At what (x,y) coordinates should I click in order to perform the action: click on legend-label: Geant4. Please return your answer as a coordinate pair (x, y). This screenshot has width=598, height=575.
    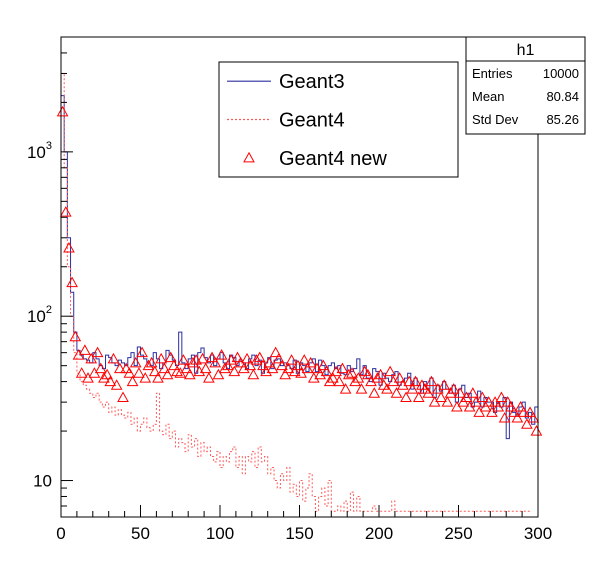
    Looking at the image, I should click on (312, 121).